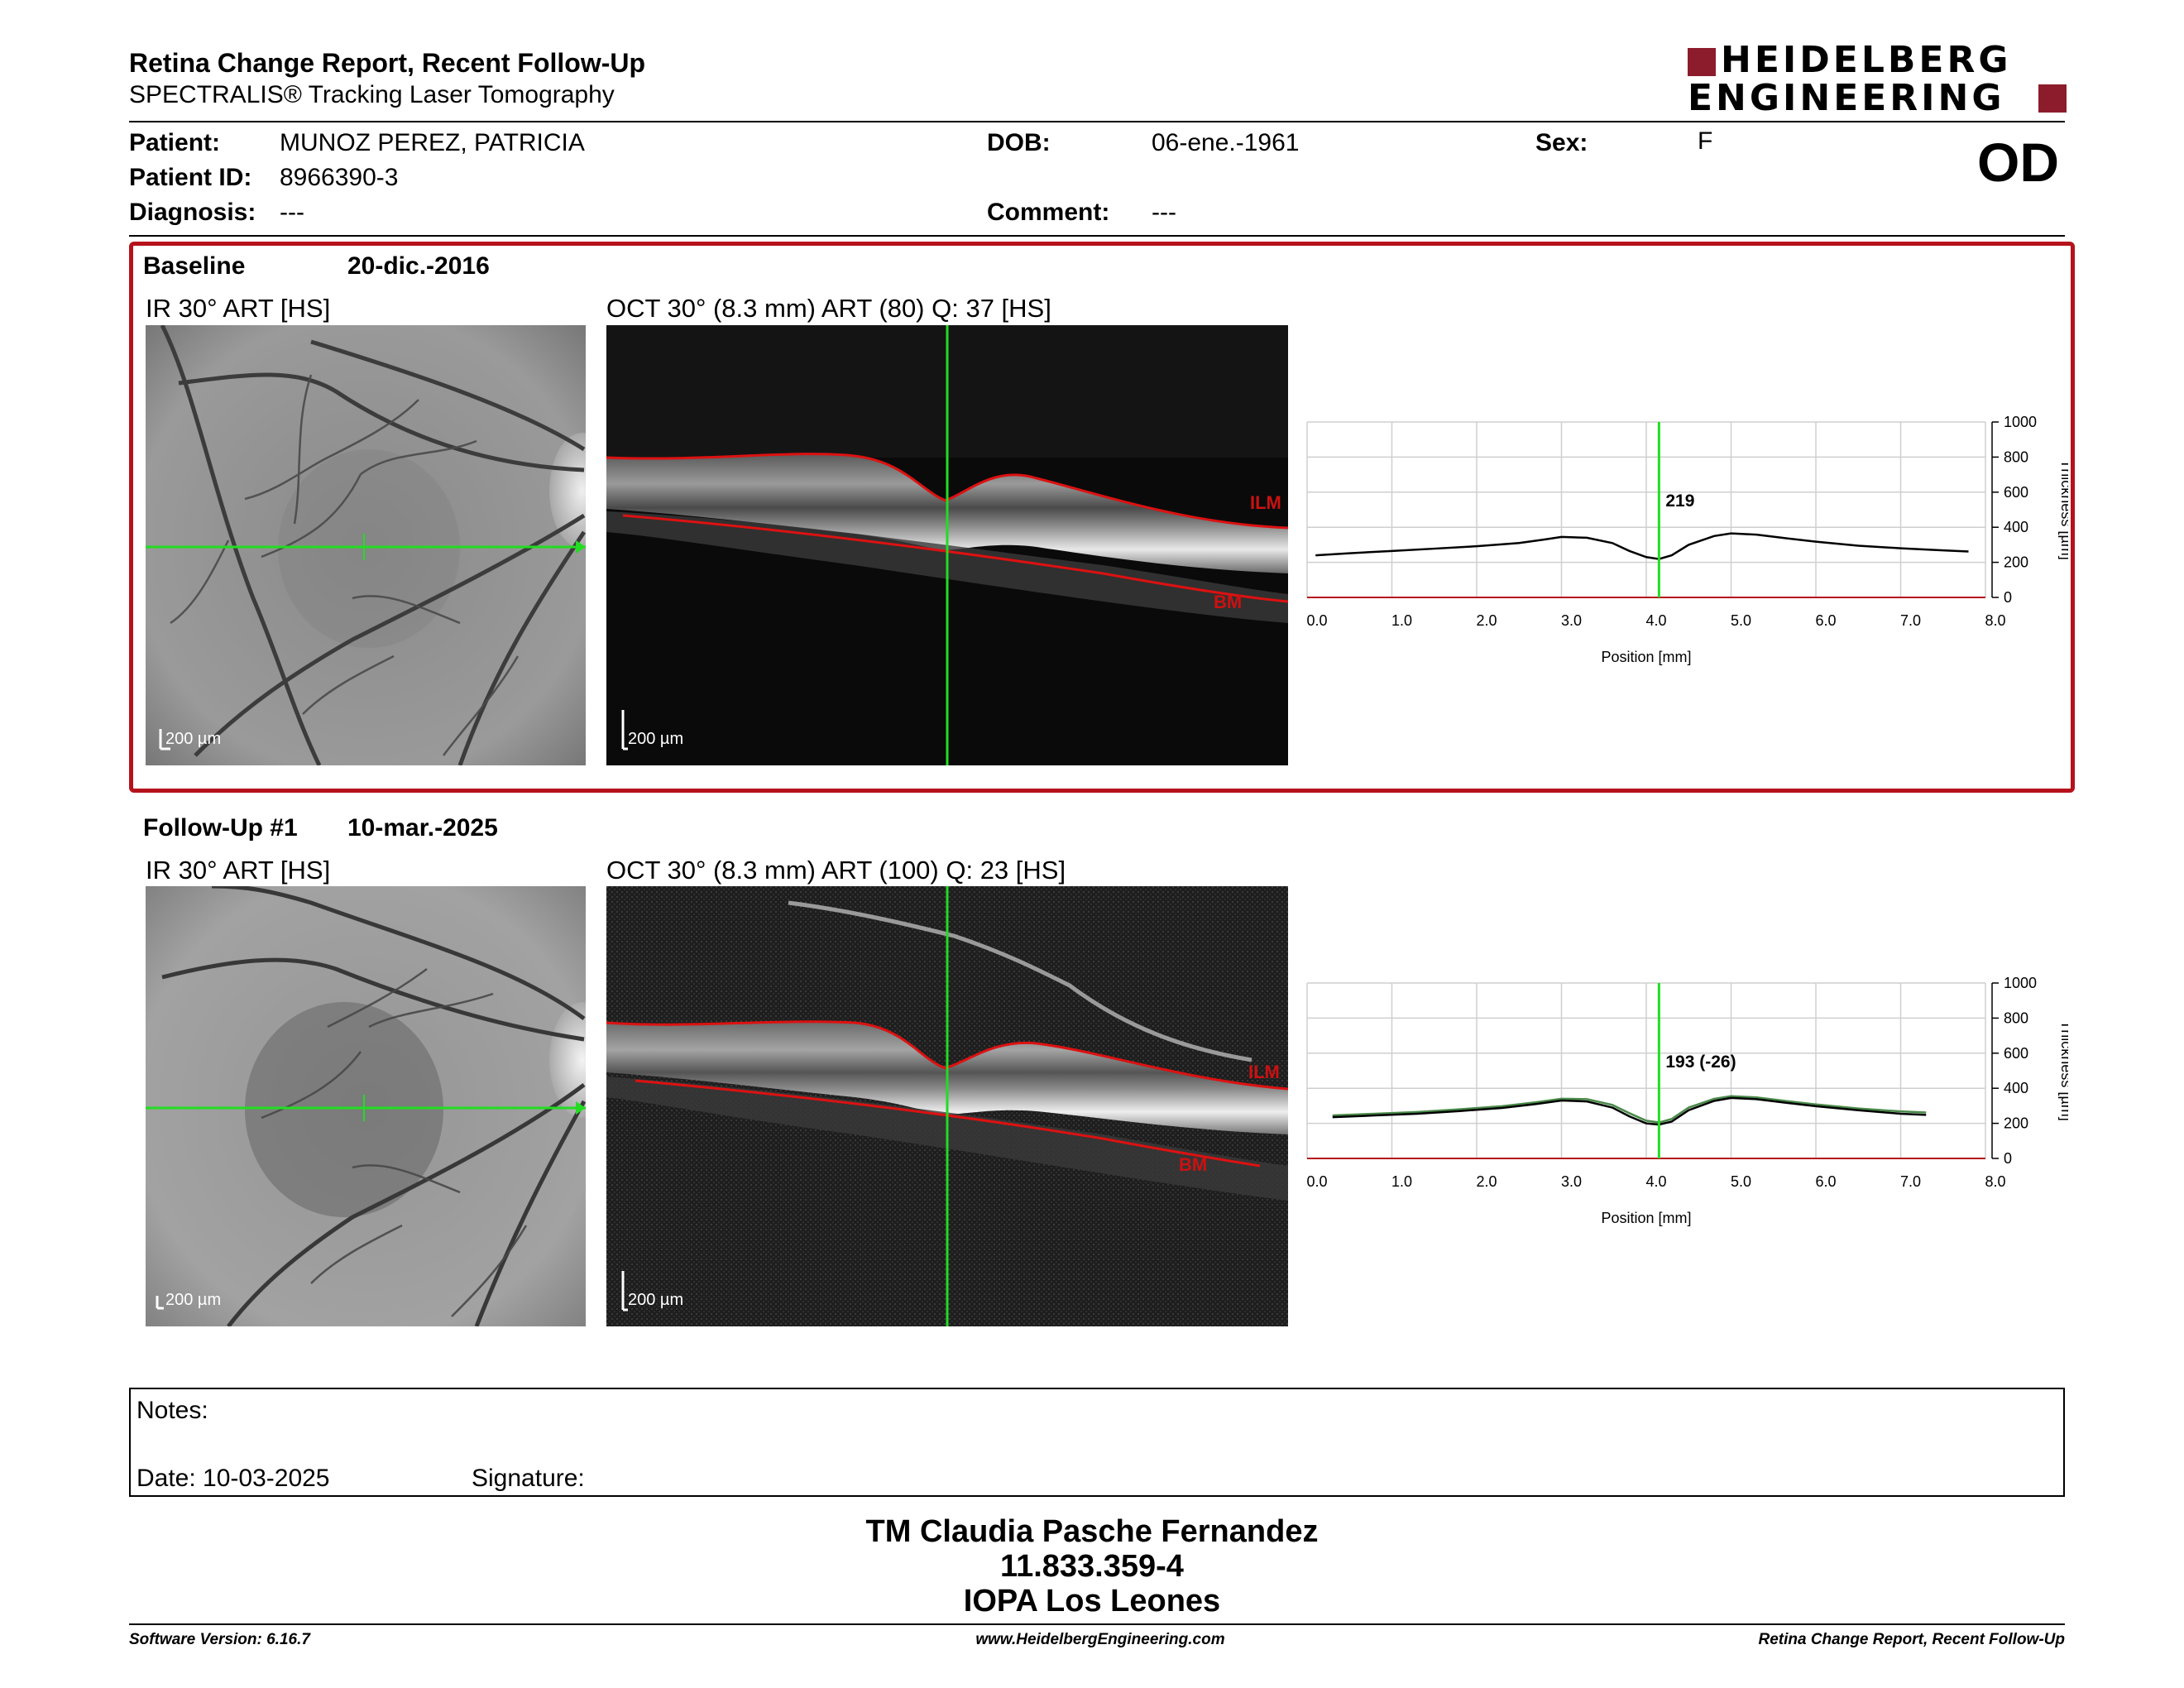 This screenshot has width=2184, height=1688. Describe the element at coordinates (193, 1300) in the screenshot. I see `followup-ir-scale: 200 µm` at that location.